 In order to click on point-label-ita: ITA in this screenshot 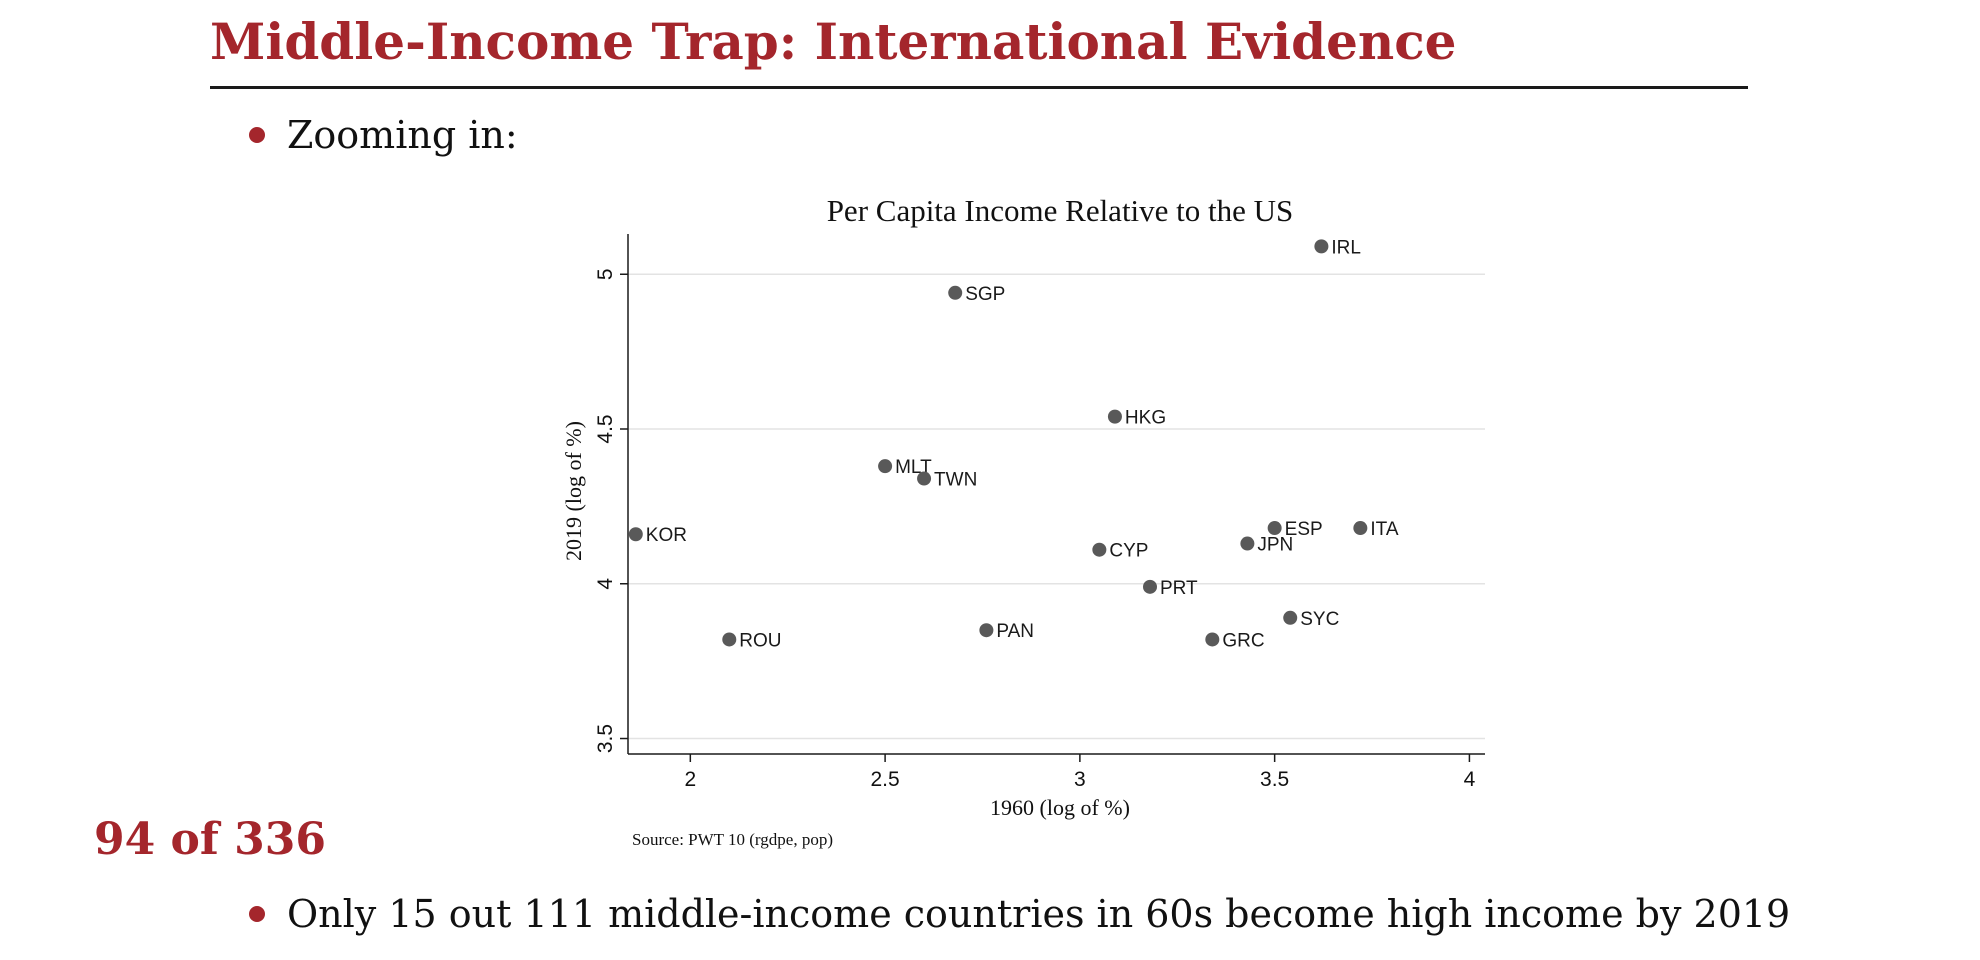, I will do `click(1384, 529)`.